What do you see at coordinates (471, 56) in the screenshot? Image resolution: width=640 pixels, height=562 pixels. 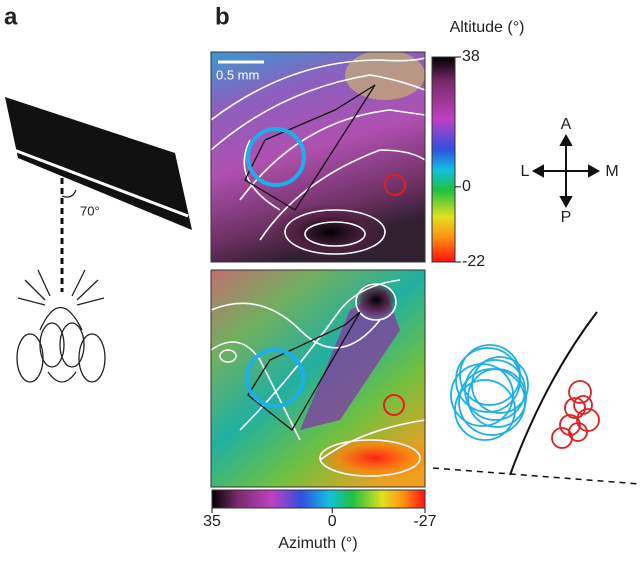 I see `colorbar-tick-label: 38` at bounding box center [471, 56].